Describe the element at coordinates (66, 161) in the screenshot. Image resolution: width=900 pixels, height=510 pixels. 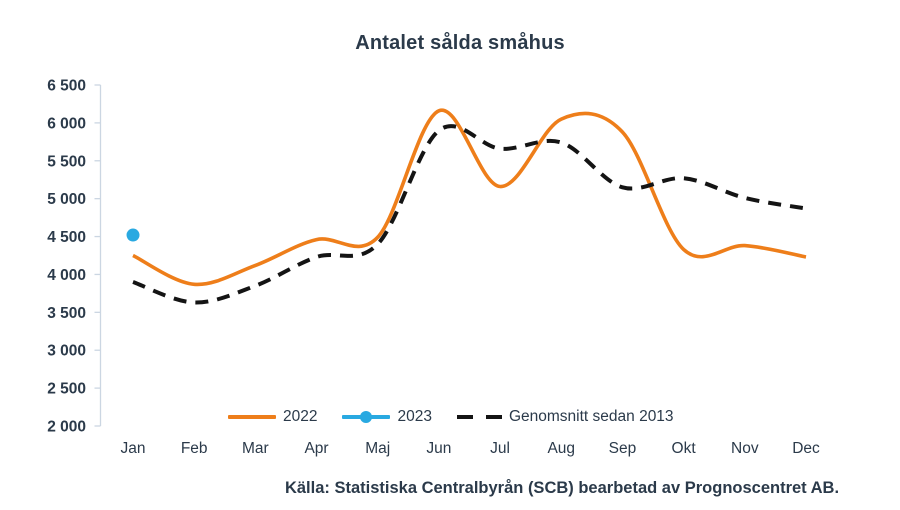
I see `y-tick-label: 5 500` at that location.